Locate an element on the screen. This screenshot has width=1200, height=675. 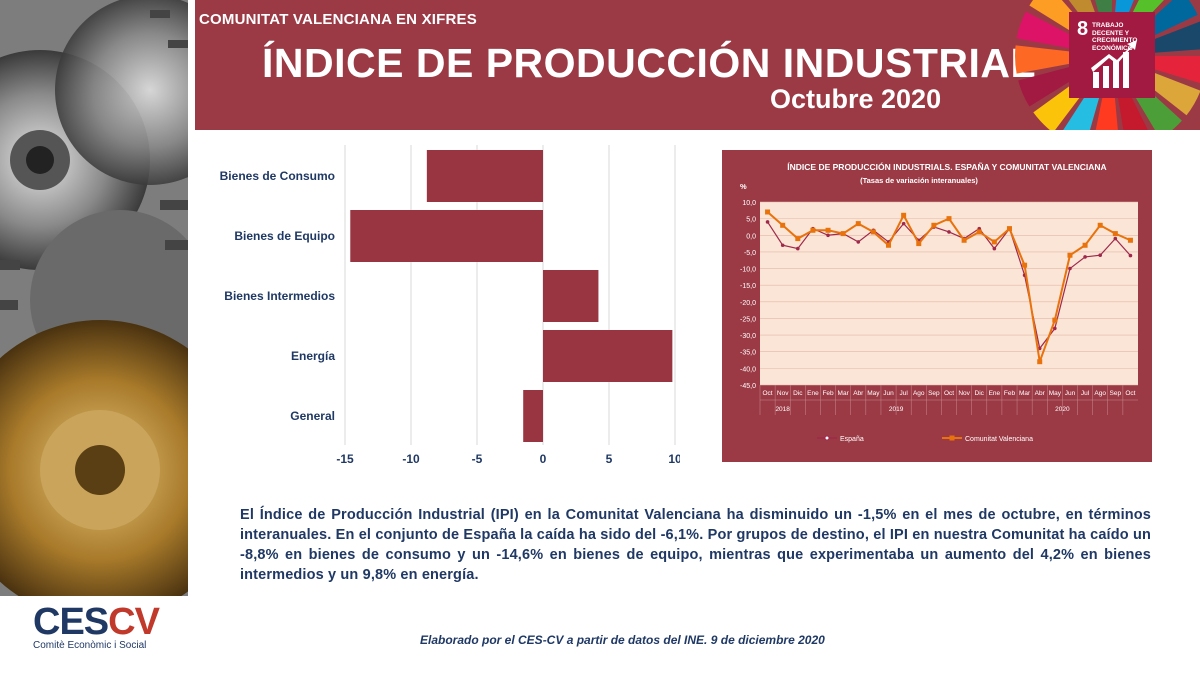
line-chart-x-tick-label: Feb is located at coordinates (828, 393).